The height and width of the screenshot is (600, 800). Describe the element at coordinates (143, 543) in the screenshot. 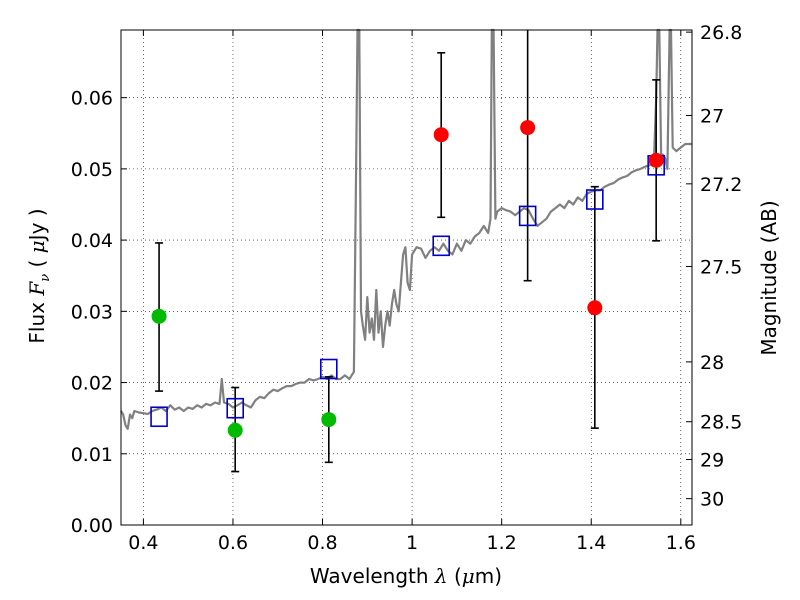

I see `x-tick-label: 0.4` at that location.